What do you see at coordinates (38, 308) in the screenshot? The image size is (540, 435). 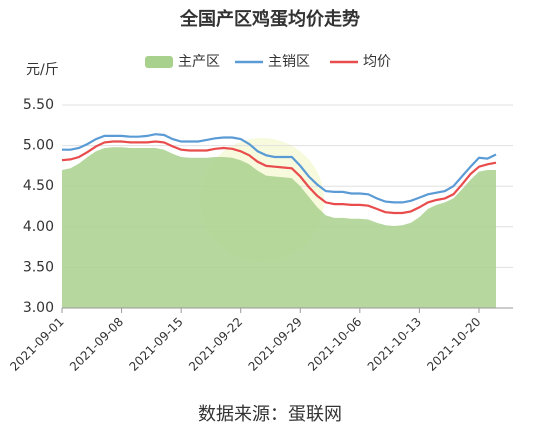 I see `y-tick-label: 3.00` at bounding box center [38, 308].